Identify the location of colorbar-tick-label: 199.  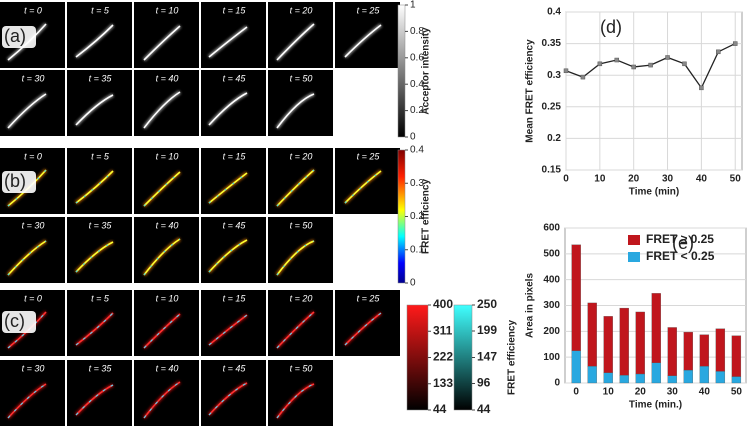
(487, 330).